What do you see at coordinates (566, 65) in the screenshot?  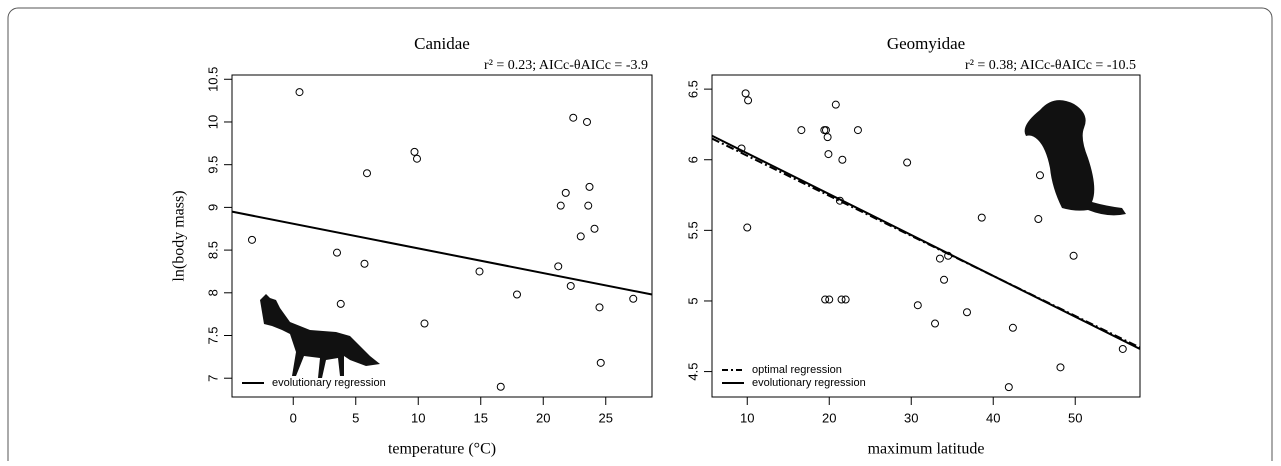 I see `fit-annotation: r² = 0.23; AICc-θAICc = -3.9` at bounding box center [566, 65].